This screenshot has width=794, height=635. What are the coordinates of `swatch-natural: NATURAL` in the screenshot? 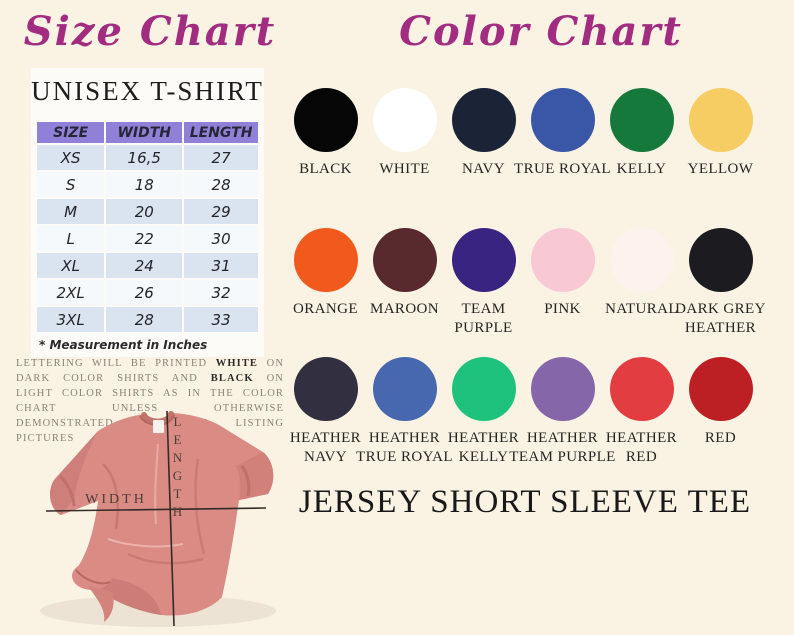 It's located at (641, 283).